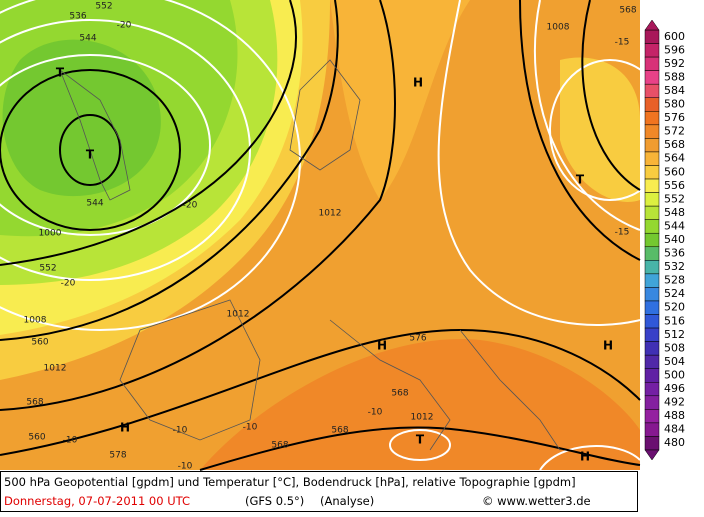 This screenshot has height=517, width=704. What do you see at coordinates (674, 429) in the screenshot?
I see `colorbar-label: 484` at bounding box center [674, 429].